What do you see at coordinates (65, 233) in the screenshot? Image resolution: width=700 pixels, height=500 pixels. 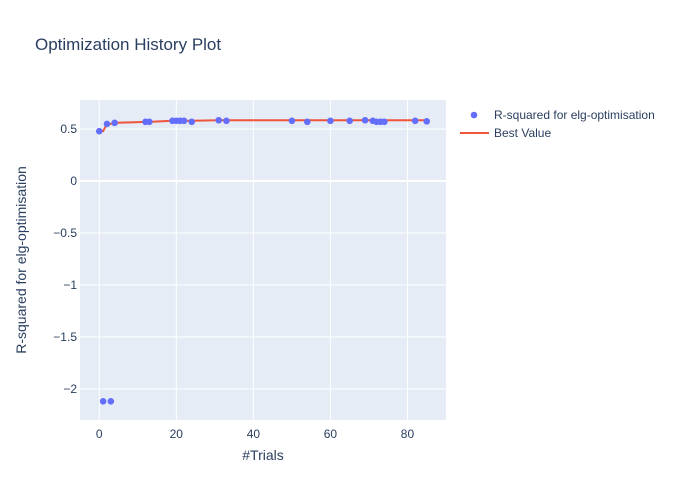 I see `y-tick-label: −0.5` at bounding box center [65, 233].